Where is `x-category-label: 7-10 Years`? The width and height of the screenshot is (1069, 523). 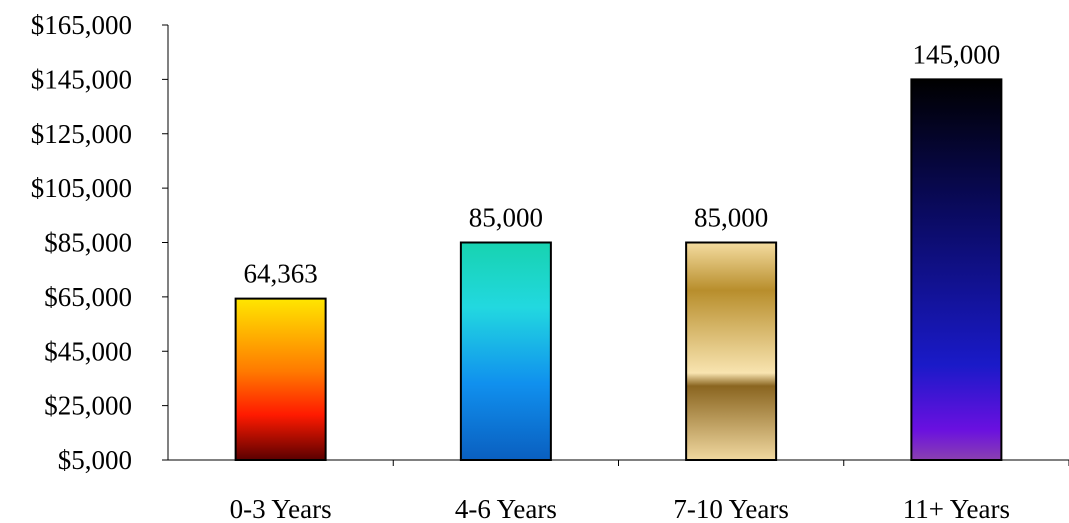 x-category-label: 7-10 Years is located at coordinates (731, 508).